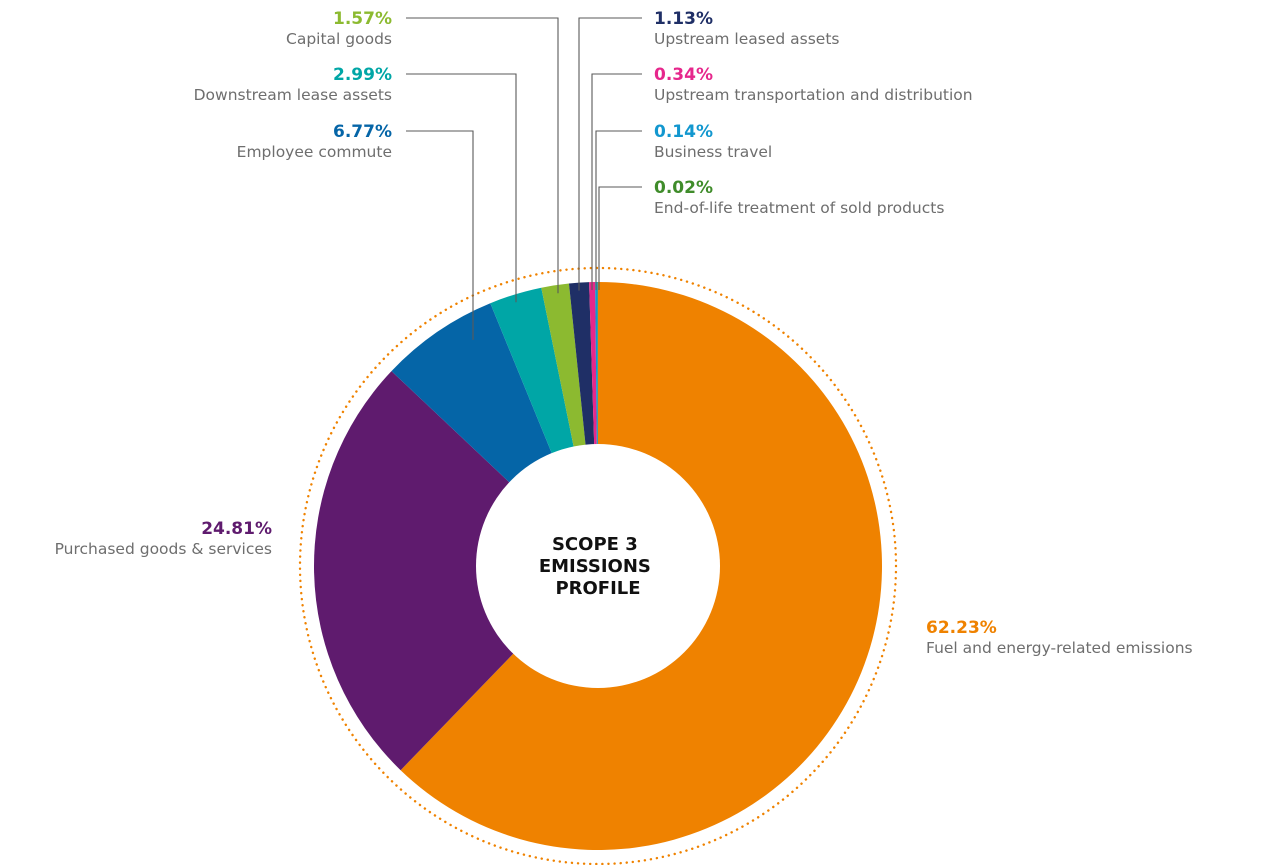 This screenshot has height=865, width=1264. I want to click on category-label-downstream-lease-assets: Downstream lease assets, so click(293, 95).